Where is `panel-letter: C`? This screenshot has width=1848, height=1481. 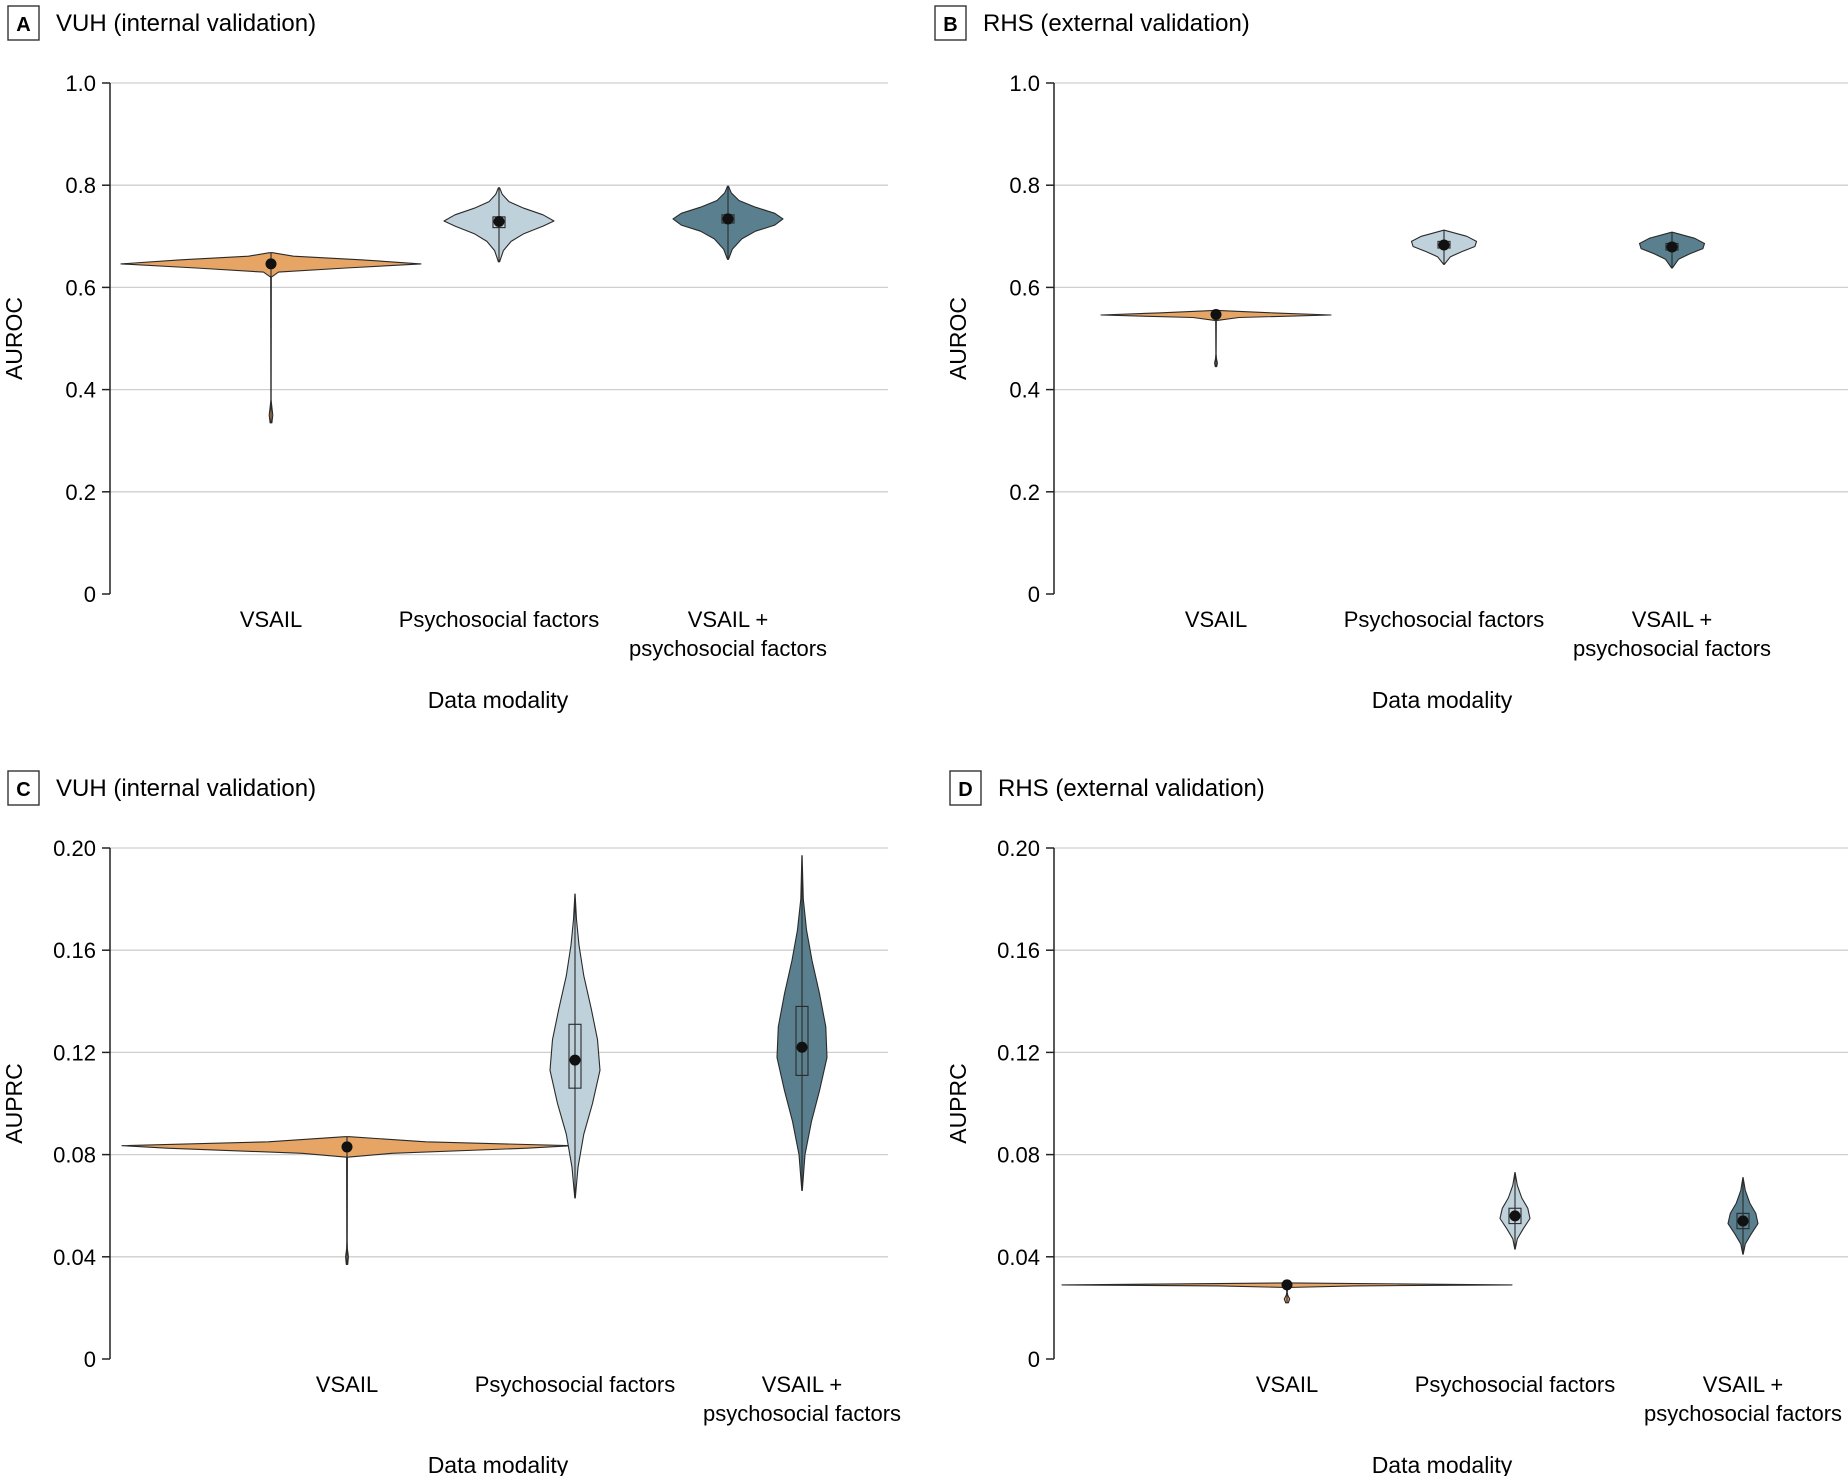
panel-letter: C is located at coordinates (23, 790).